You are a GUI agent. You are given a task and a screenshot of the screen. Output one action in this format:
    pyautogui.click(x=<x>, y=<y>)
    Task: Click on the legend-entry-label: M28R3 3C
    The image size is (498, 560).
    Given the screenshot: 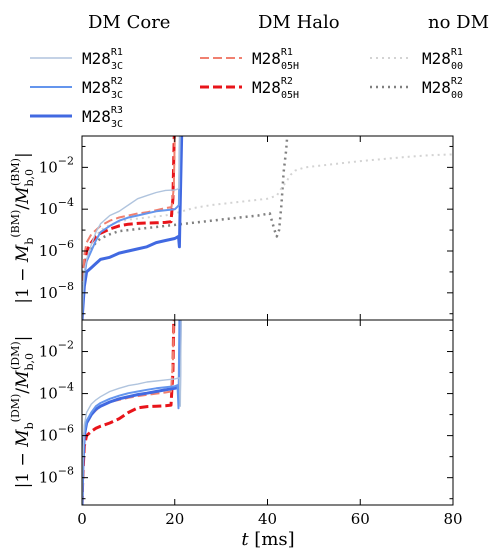 What is the action you would take?
    pyautogui.click(x=102, y=117)
    